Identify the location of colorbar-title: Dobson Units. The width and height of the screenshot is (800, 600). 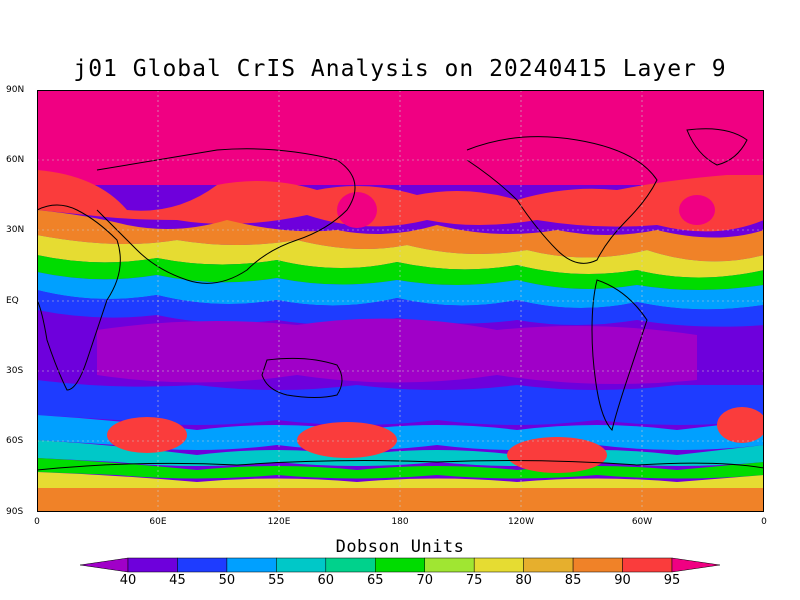
(400, 547).